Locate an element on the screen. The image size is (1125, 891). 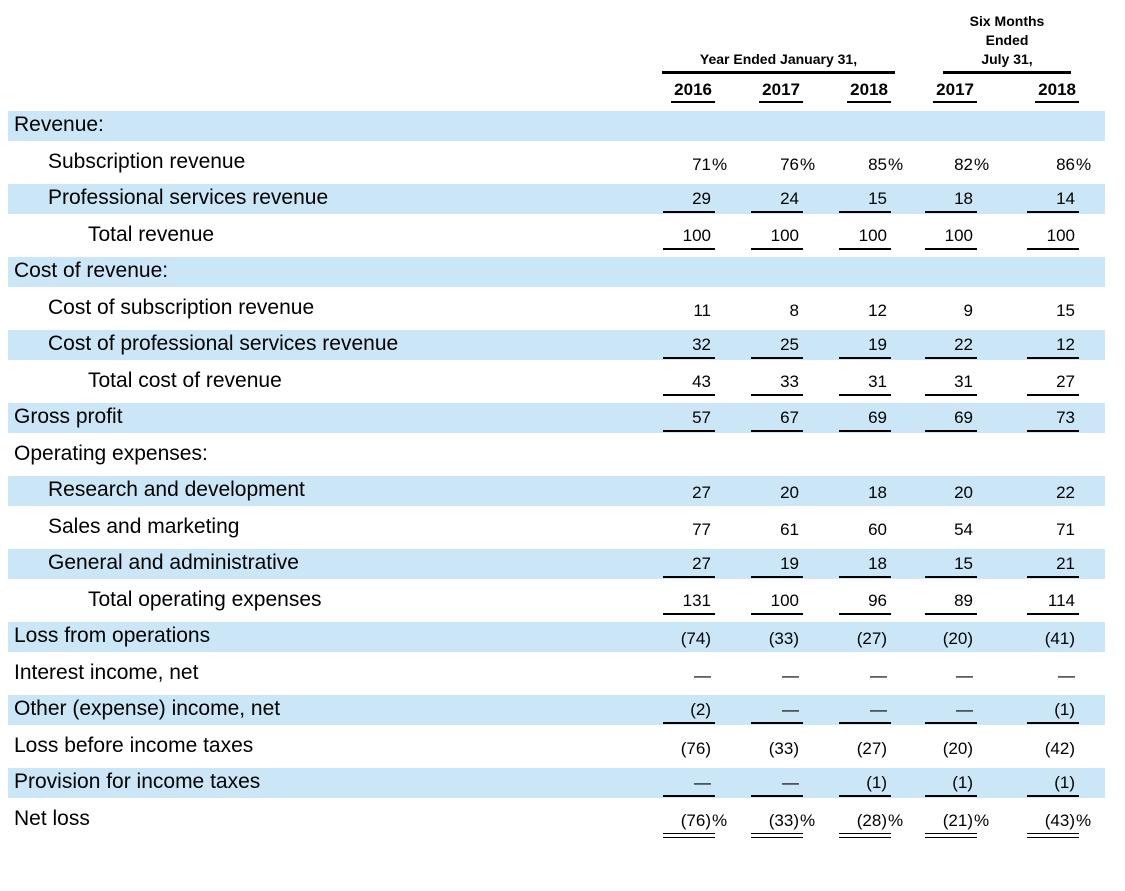
value: 82% is located at coordinates (957, 166).